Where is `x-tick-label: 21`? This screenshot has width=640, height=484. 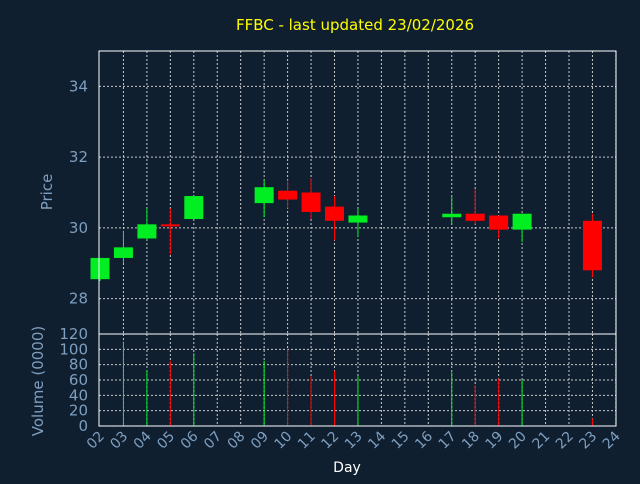 x-tick-label: 21 is located at coordinates (541, 441).